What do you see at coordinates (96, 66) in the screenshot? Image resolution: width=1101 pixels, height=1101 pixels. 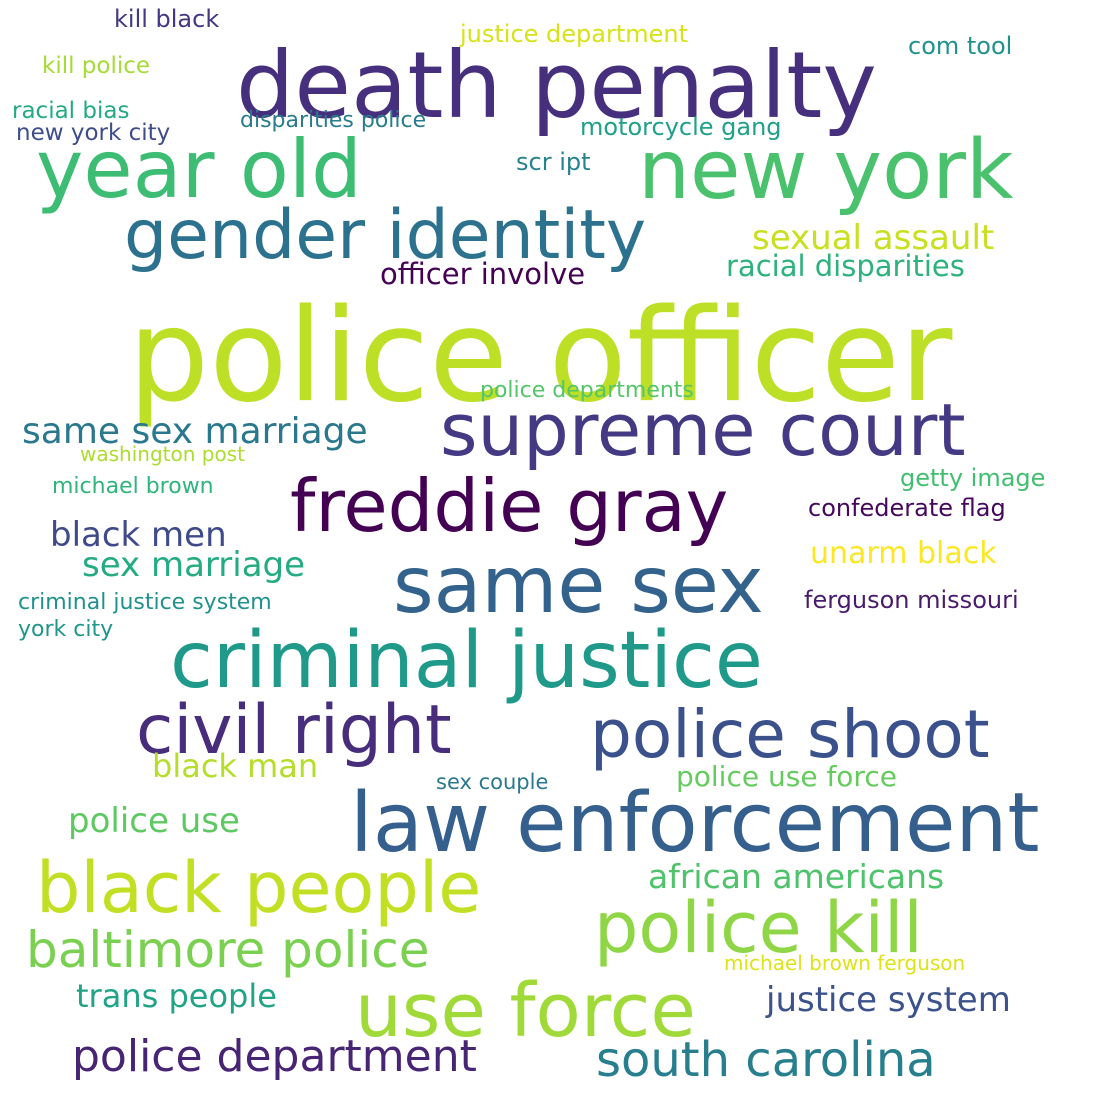 I see `word-kill-police: kill police` at bounding box center [96, 66].